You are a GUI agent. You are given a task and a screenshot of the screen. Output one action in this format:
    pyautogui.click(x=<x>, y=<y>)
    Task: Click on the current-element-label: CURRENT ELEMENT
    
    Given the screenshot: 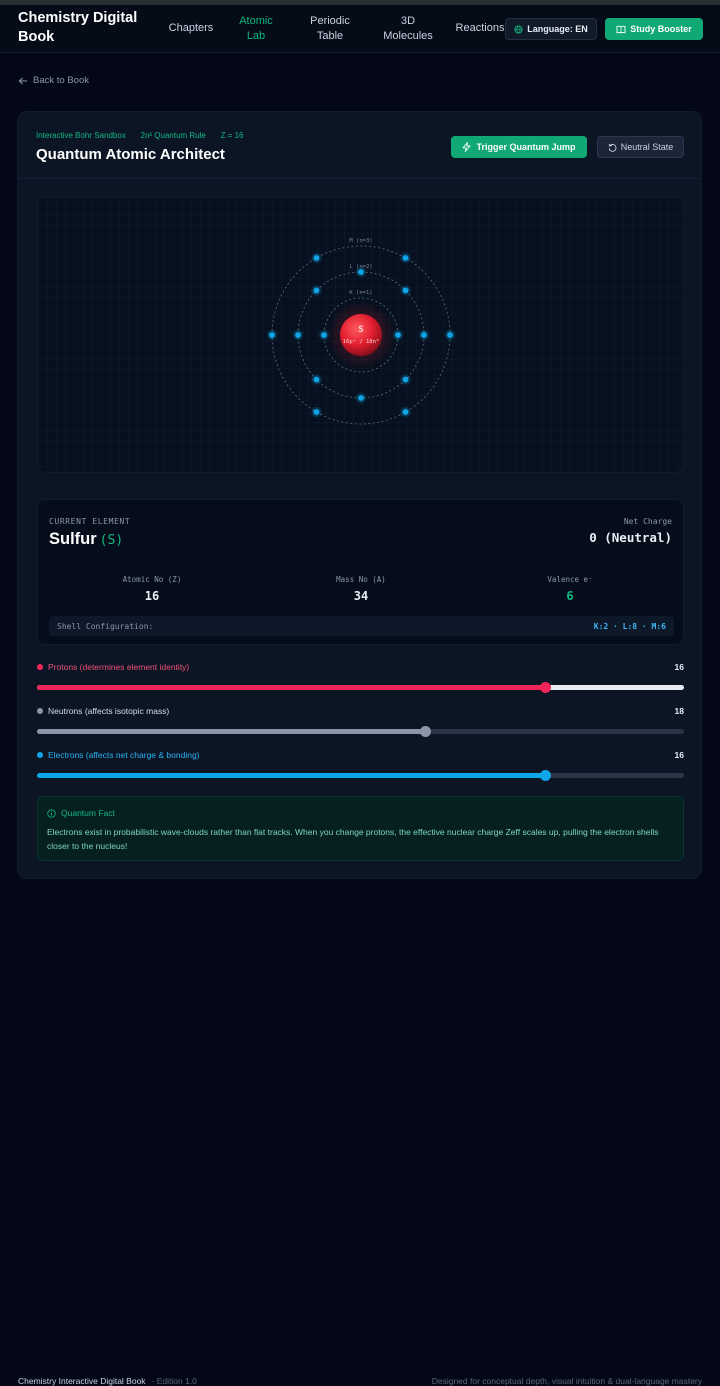 What is the action you would take?
    pyautogui.click(x=90, y=521)
    